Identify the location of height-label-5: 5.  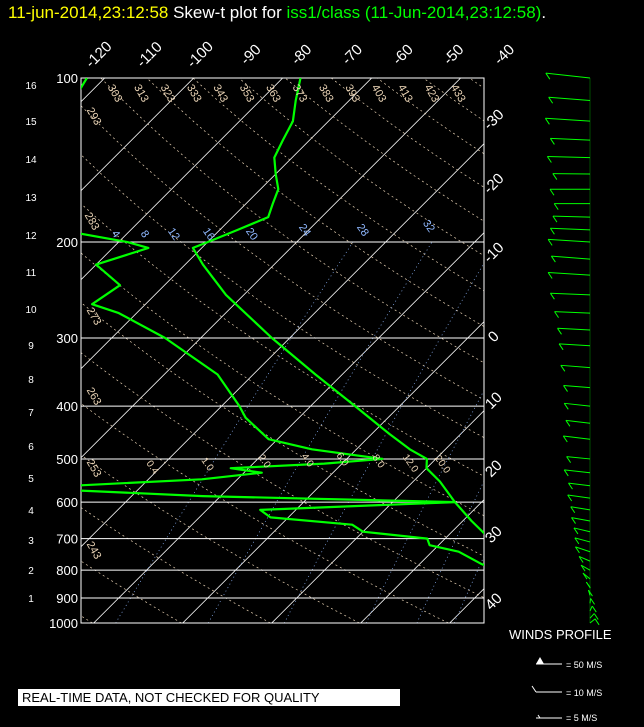
(31, 479).